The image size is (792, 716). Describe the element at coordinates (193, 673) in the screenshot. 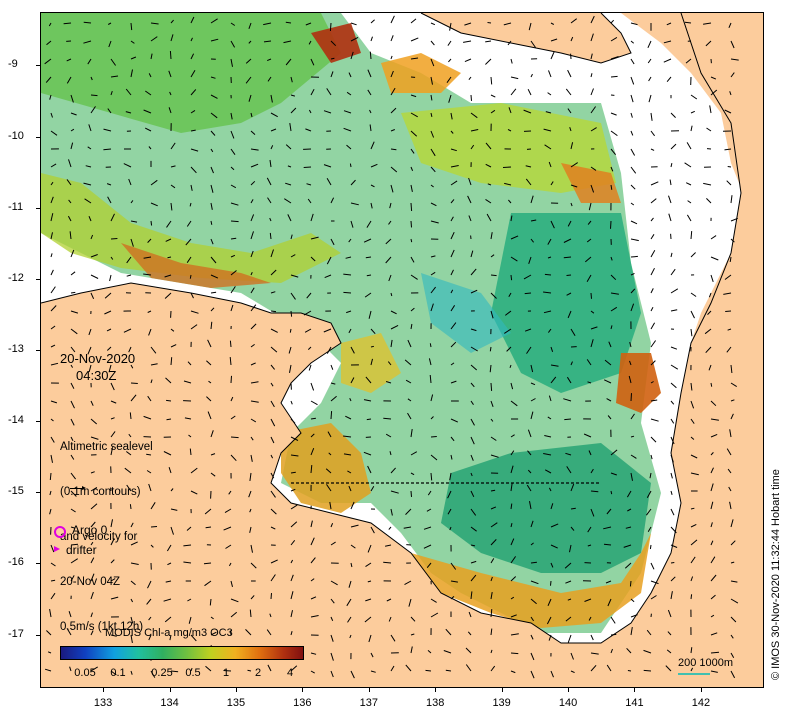

I see `colorbar-label: 0.5` at that location.